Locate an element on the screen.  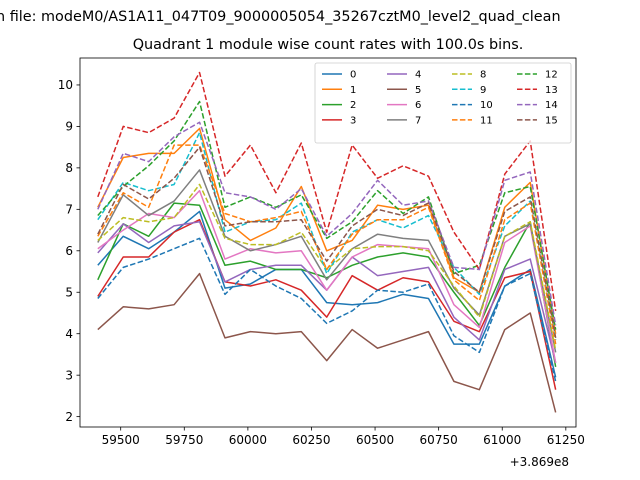
x-tick-label: 60500 is located at coordinates (375, 440).